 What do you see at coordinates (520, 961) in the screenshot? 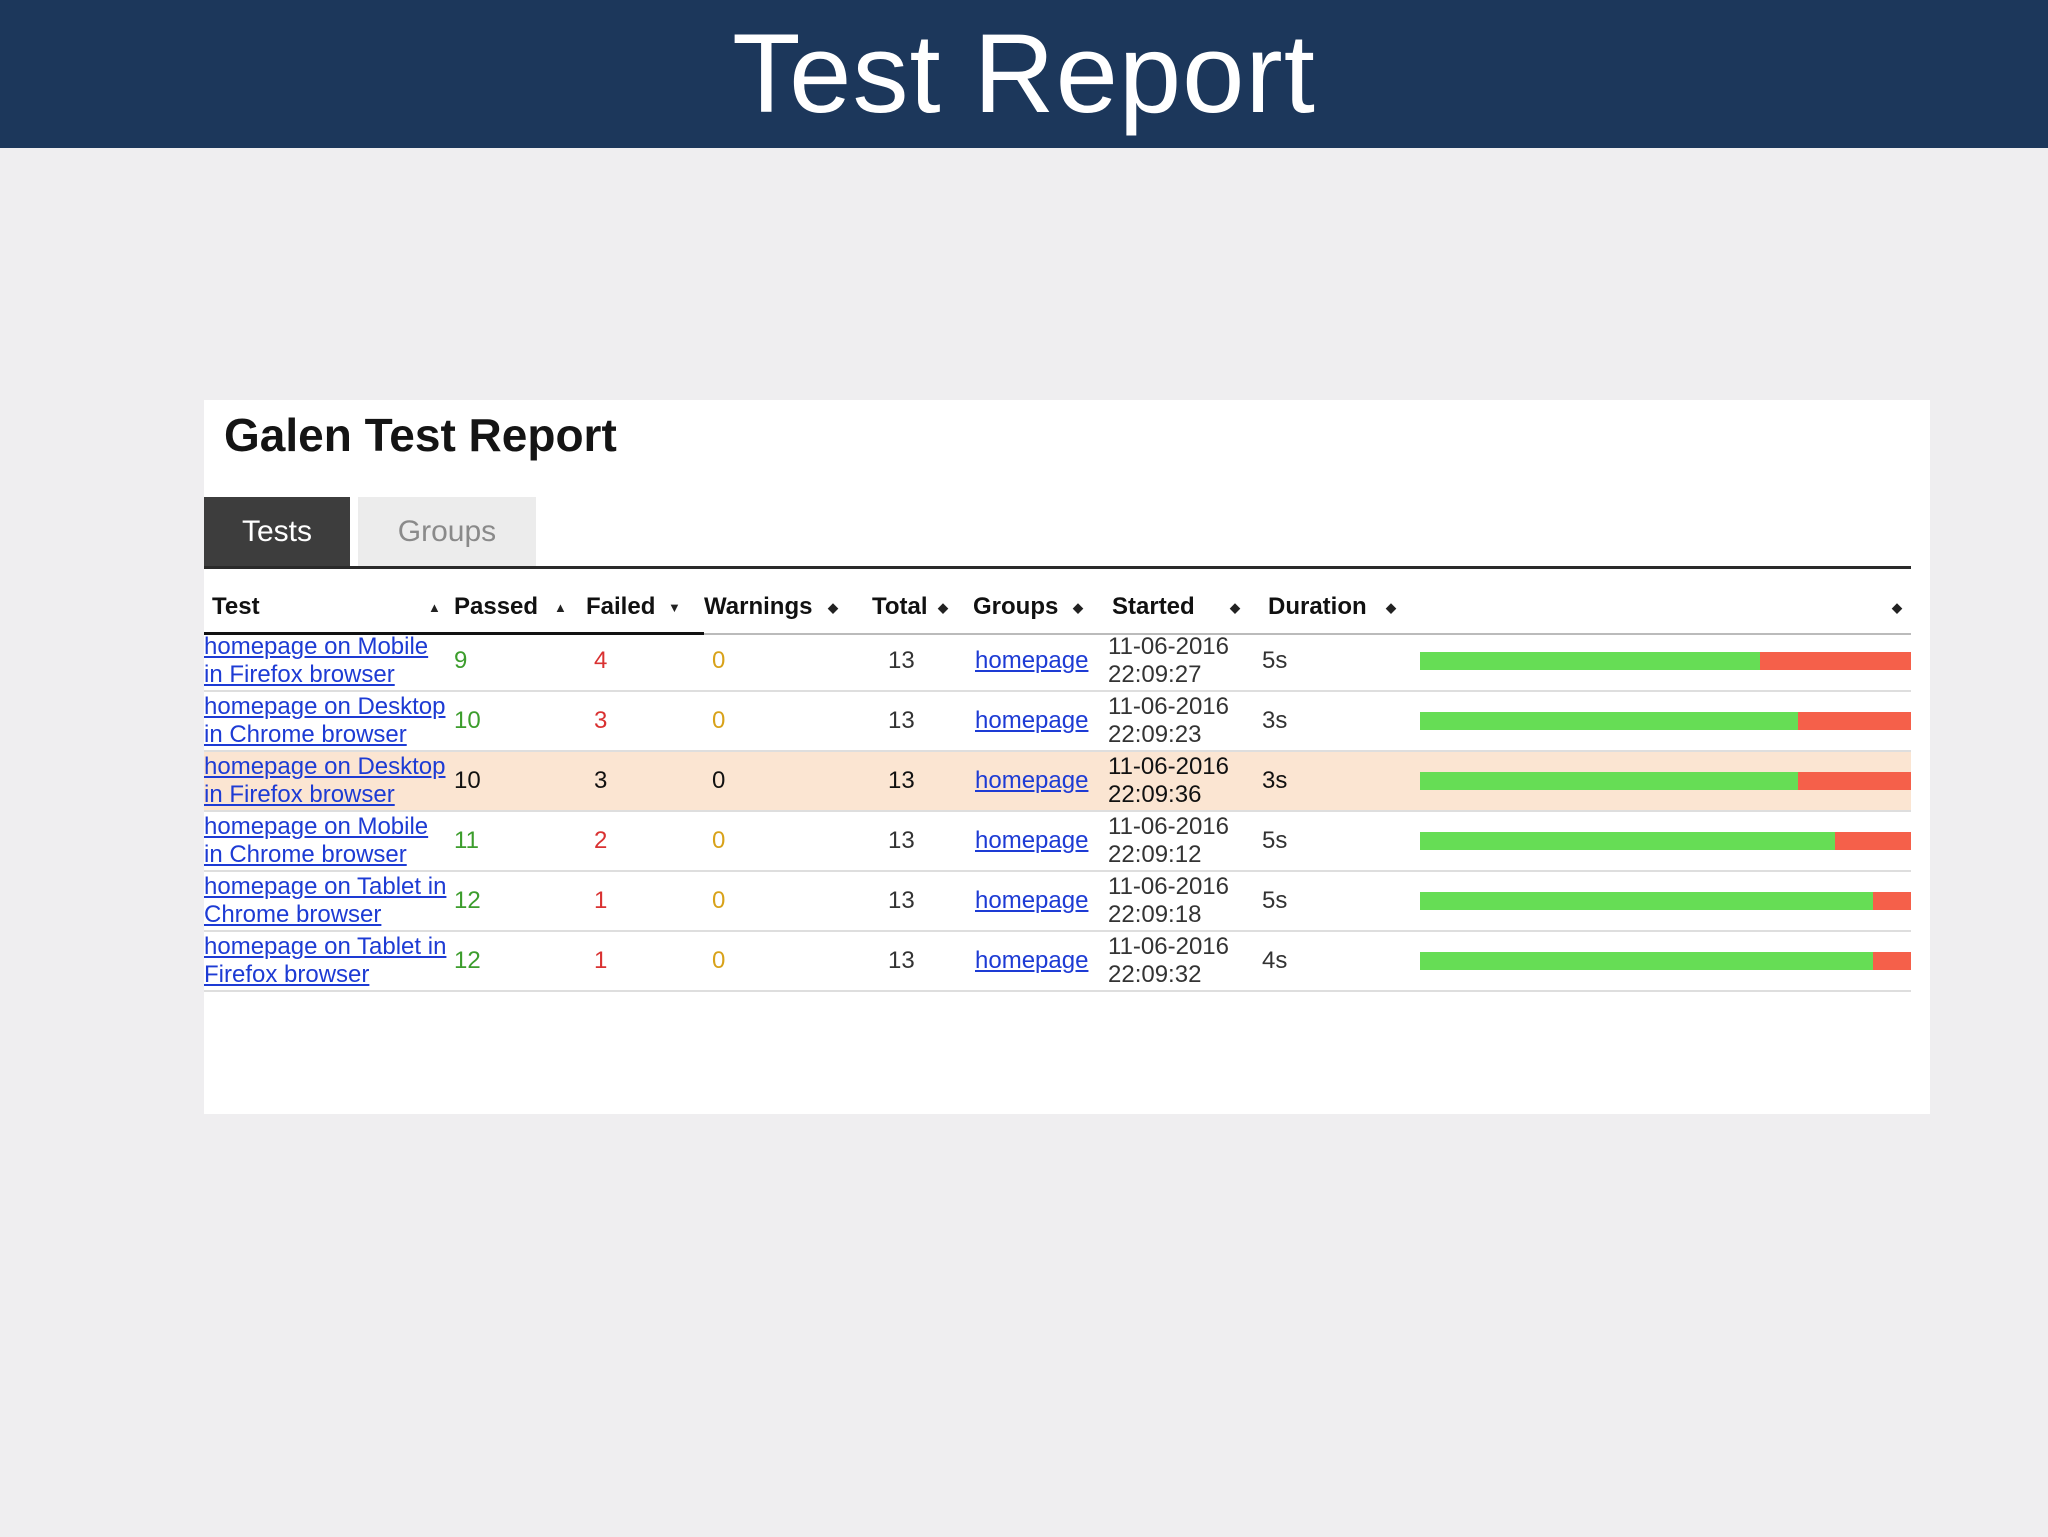
I see `cell-passed: 12` at bounding box center [520, 961].